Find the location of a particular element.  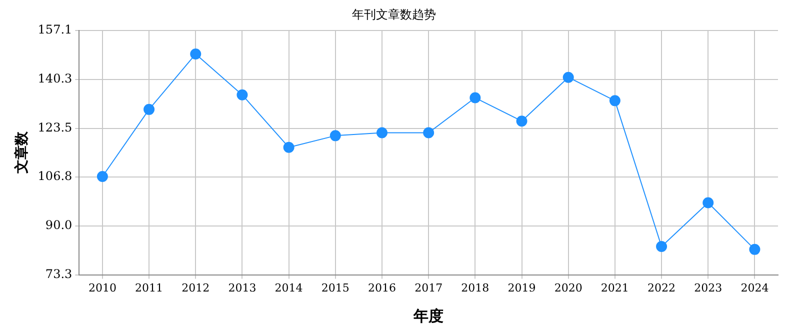

y-tick-label: 106.8 is located at coordinates (55, 176).